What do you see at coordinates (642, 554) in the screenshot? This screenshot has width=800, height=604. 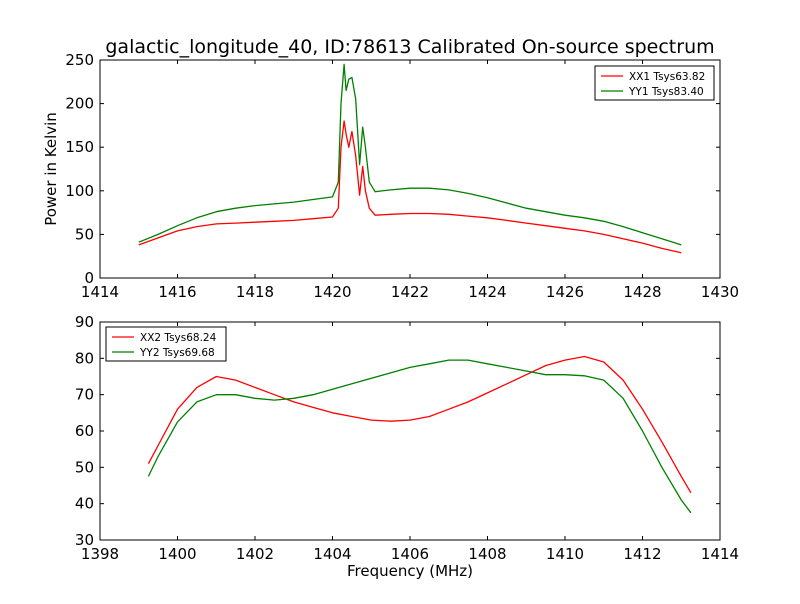 I see `x-tick-label: 1412` at bounding box center [642, 554].